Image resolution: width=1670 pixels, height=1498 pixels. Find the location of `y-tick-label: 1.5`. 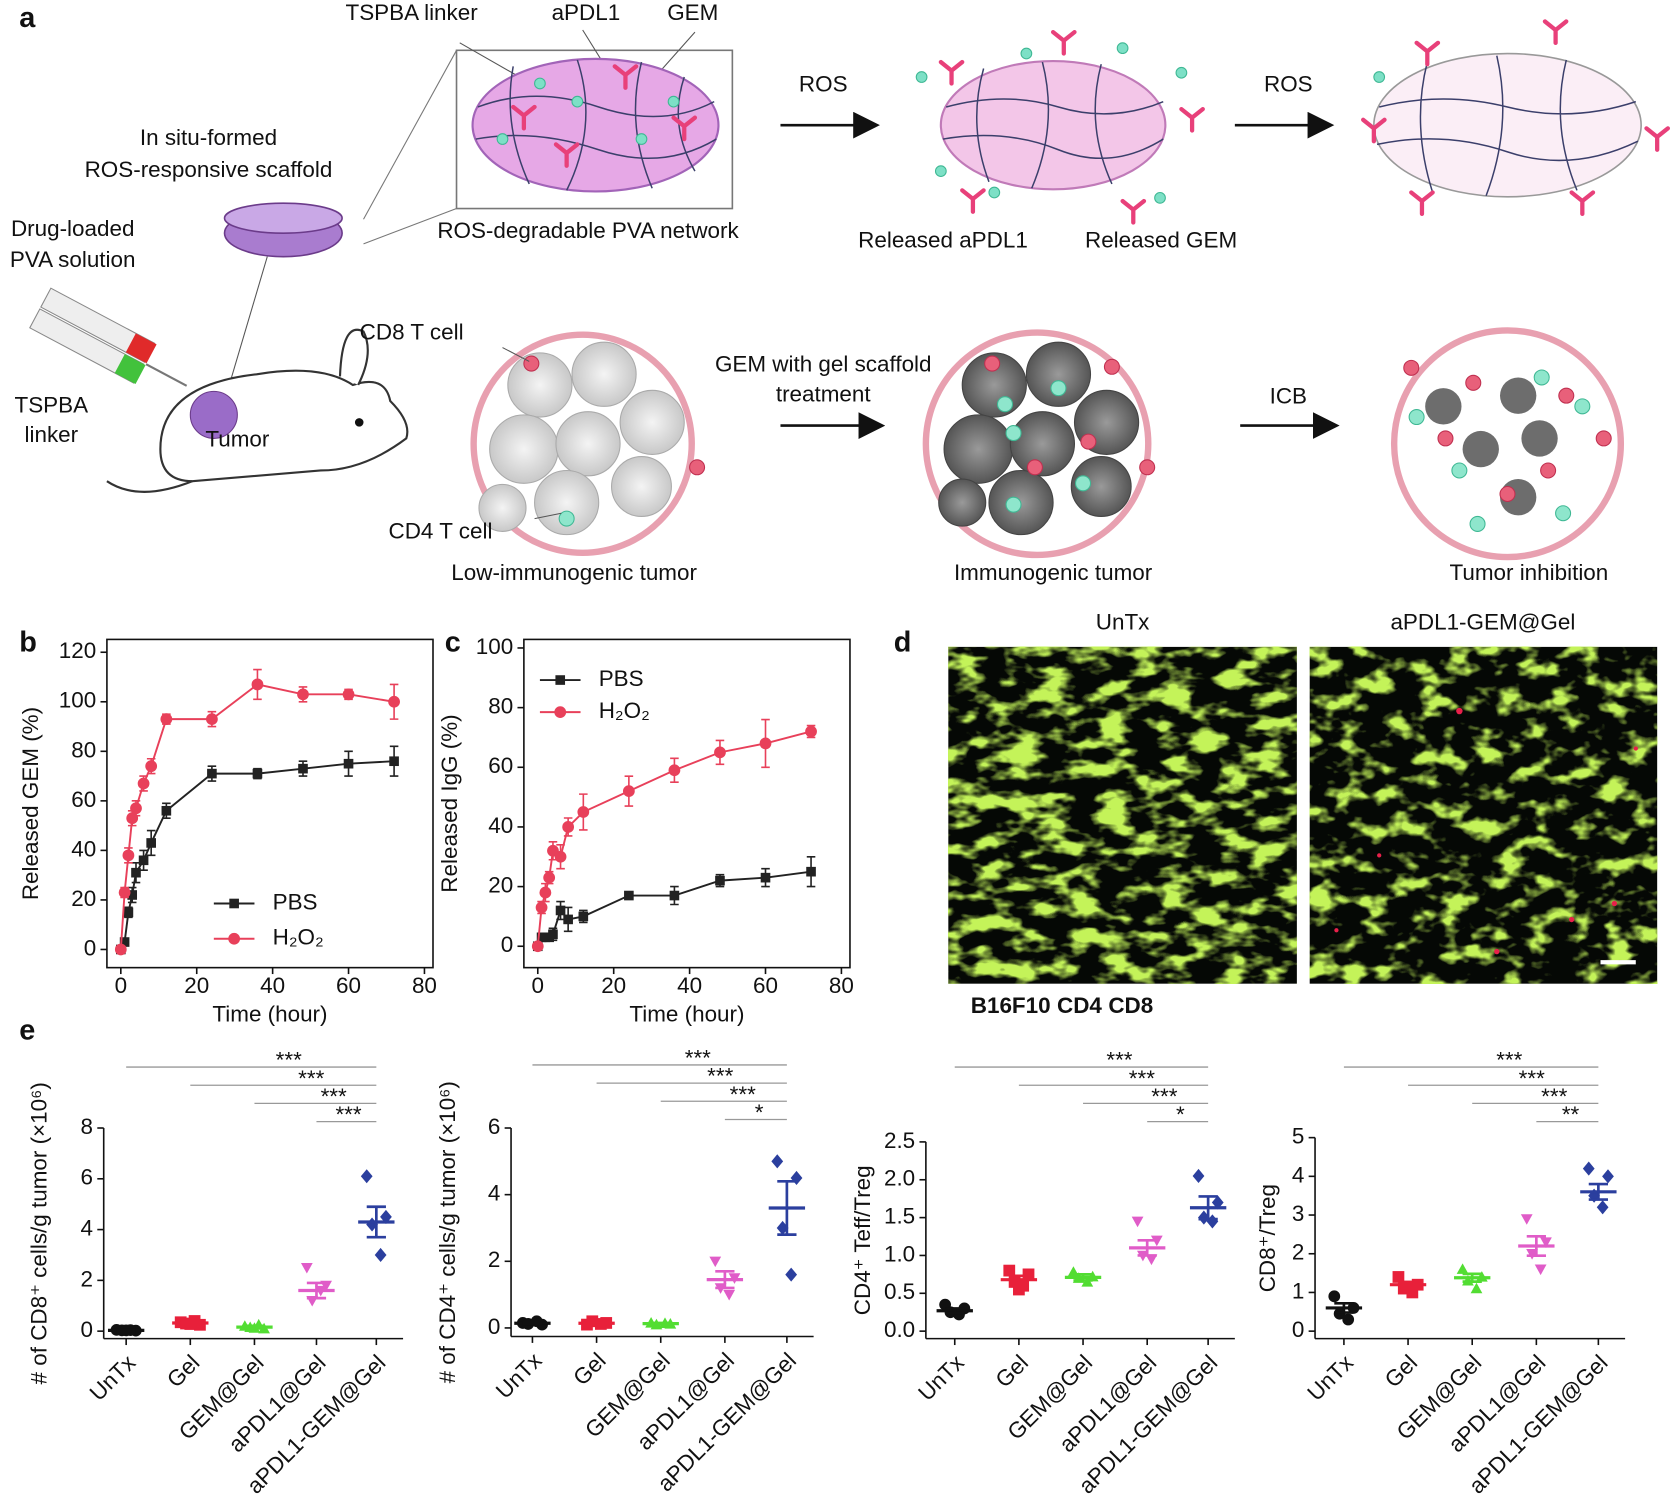

y-tick-label: 1.5 is located at coordinates (899, 1216).